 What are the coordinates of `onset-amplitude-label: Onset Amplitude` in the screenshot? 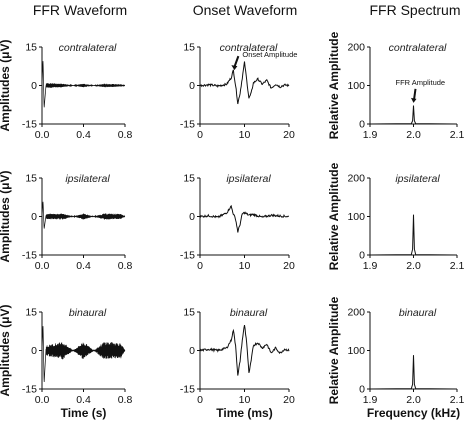 It's located at (269, 54).